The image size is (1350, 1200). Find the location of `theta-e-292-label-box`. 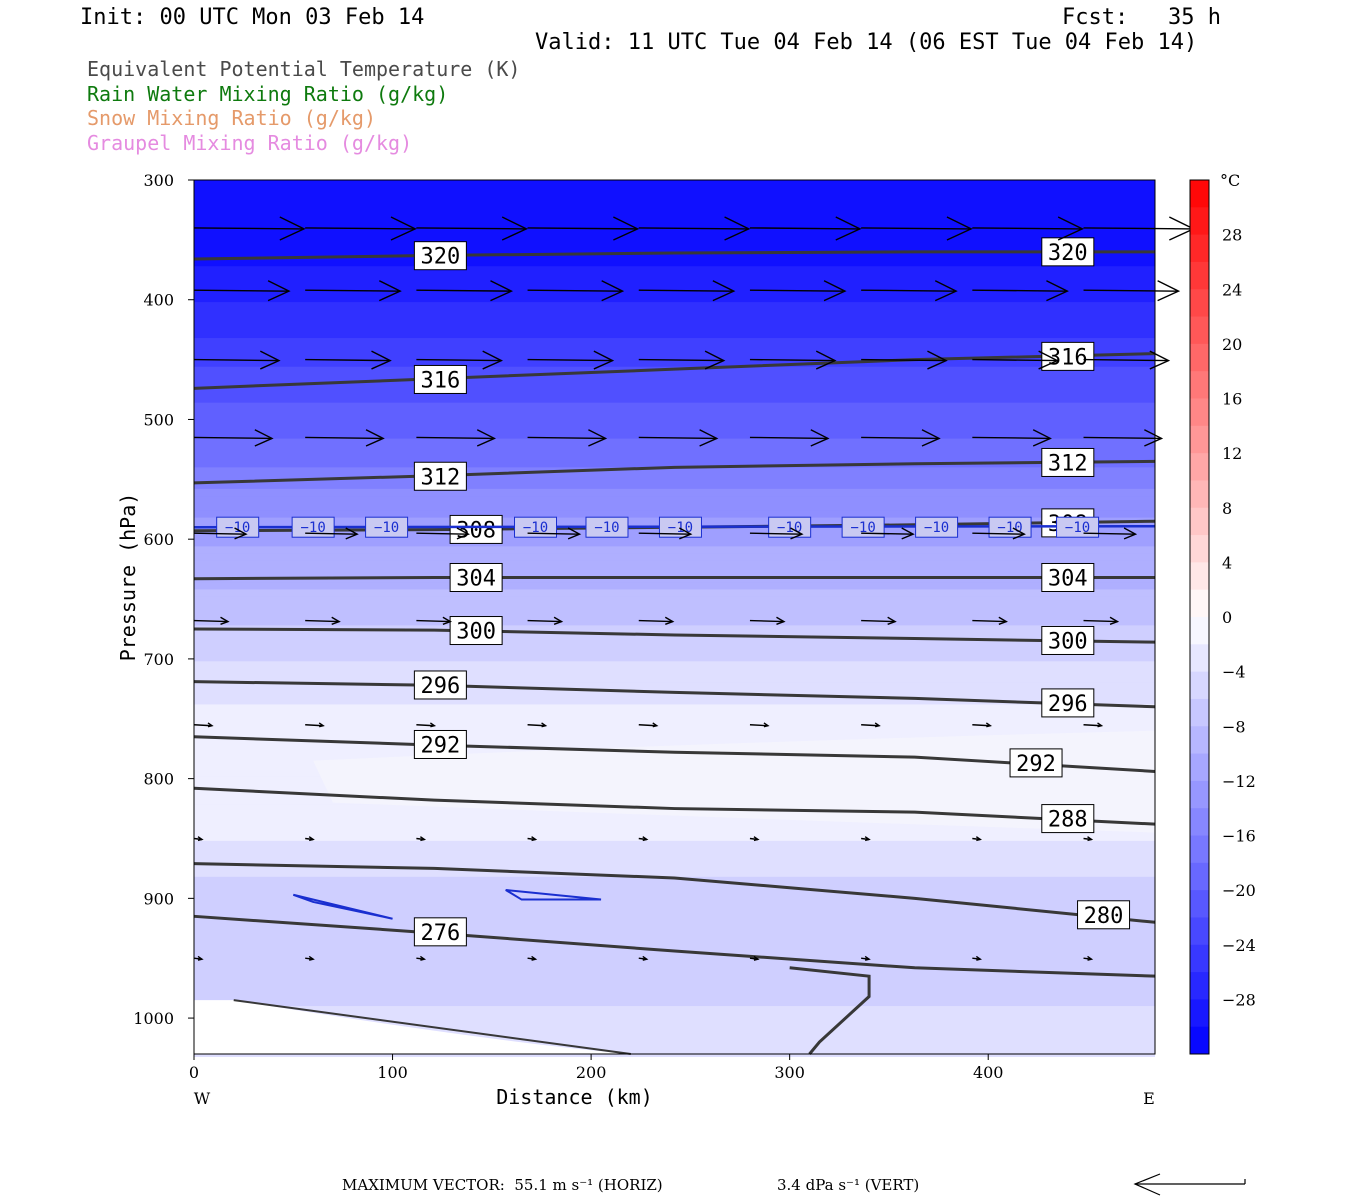

theta-e-292-label-box is located at coordinates (440, 744).